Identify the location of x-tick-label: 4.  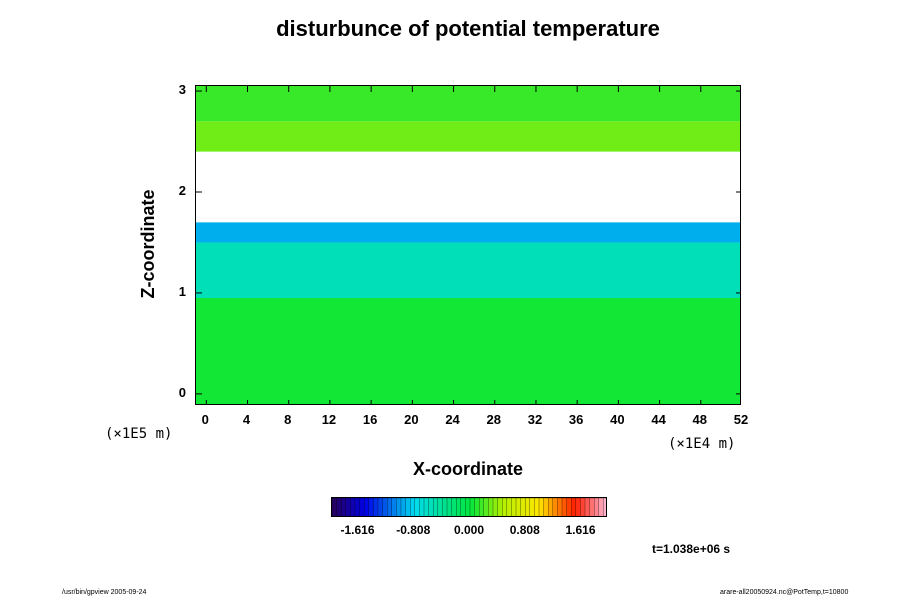
(246, 419).